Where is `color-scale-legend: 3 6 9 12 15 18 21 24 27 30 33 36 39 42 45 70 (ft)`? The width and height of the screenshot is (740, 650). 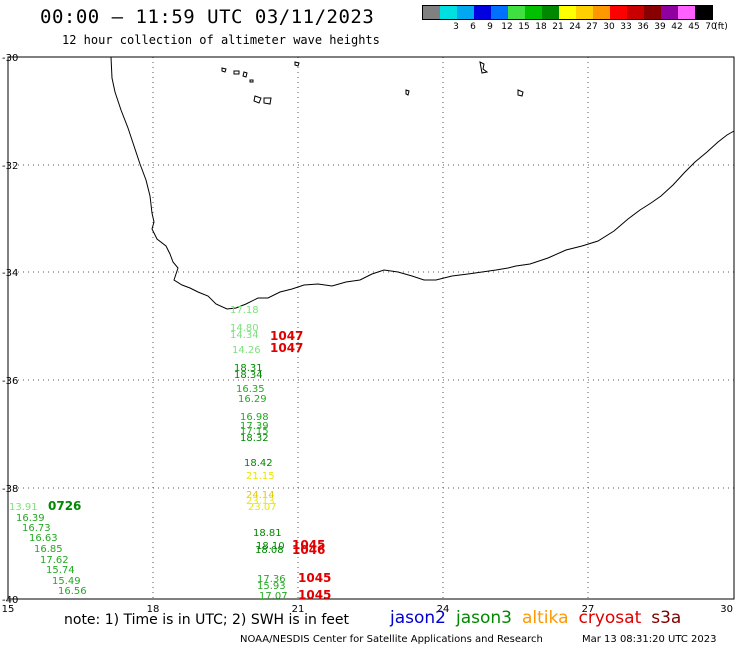
color-scale-legend: 3 6 9 12 15 18 21 24 27 30 33 36 39 42 45 70 (ft) is located at coordinates (575, 19).